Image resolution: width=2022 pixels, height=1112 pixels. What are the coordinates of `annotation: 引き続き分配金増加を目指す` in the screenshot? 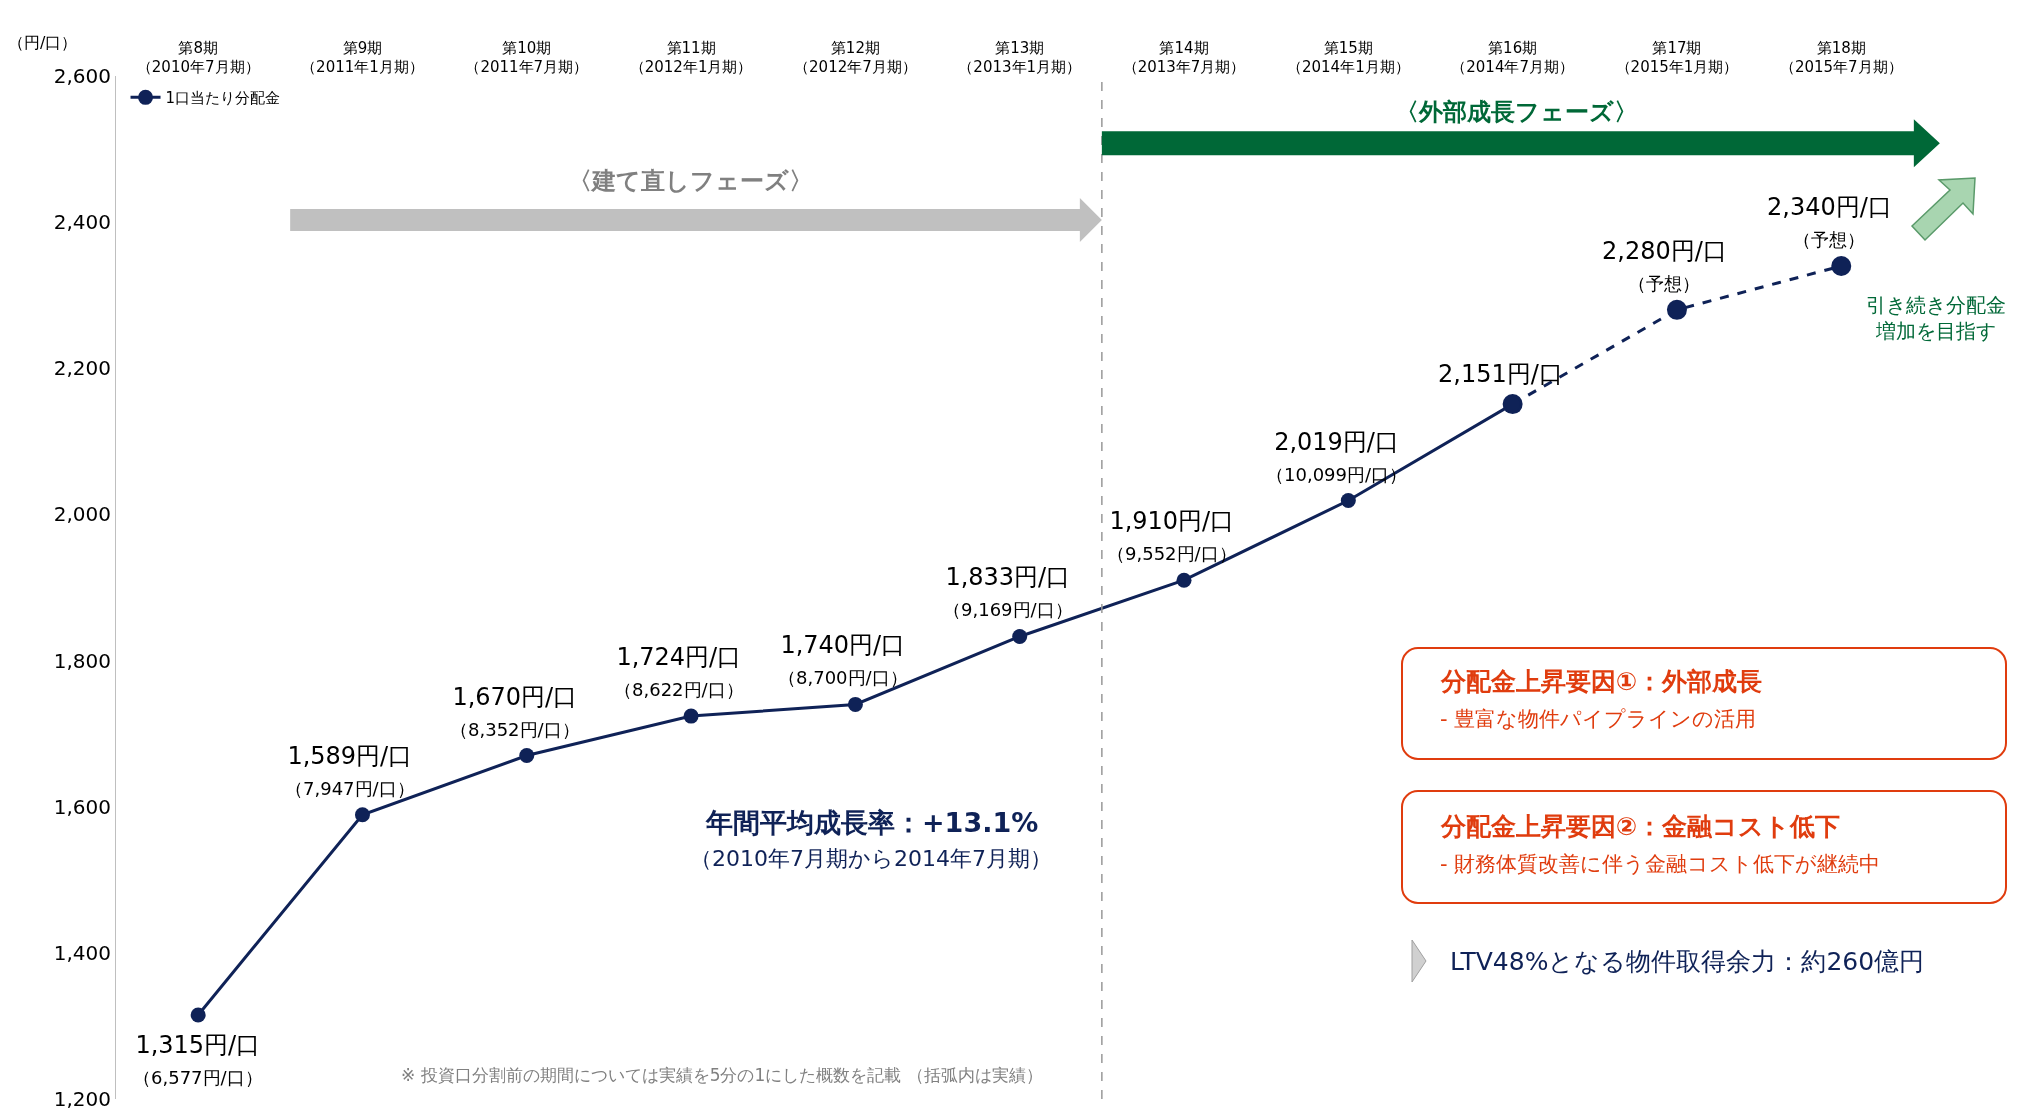 It's located at (1936, 318).